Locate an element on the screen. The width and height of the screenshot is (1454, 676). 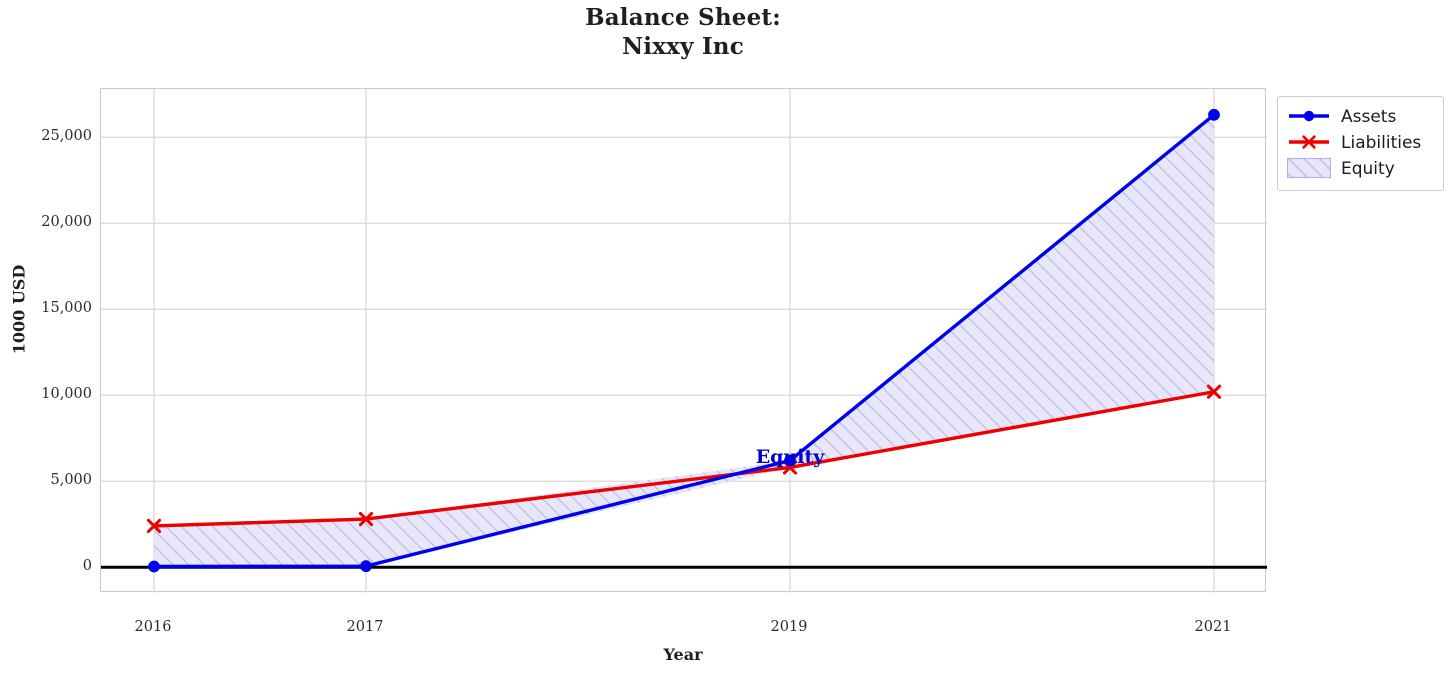
equity-annotation-label: Equity is located at coordinates (790, 457).